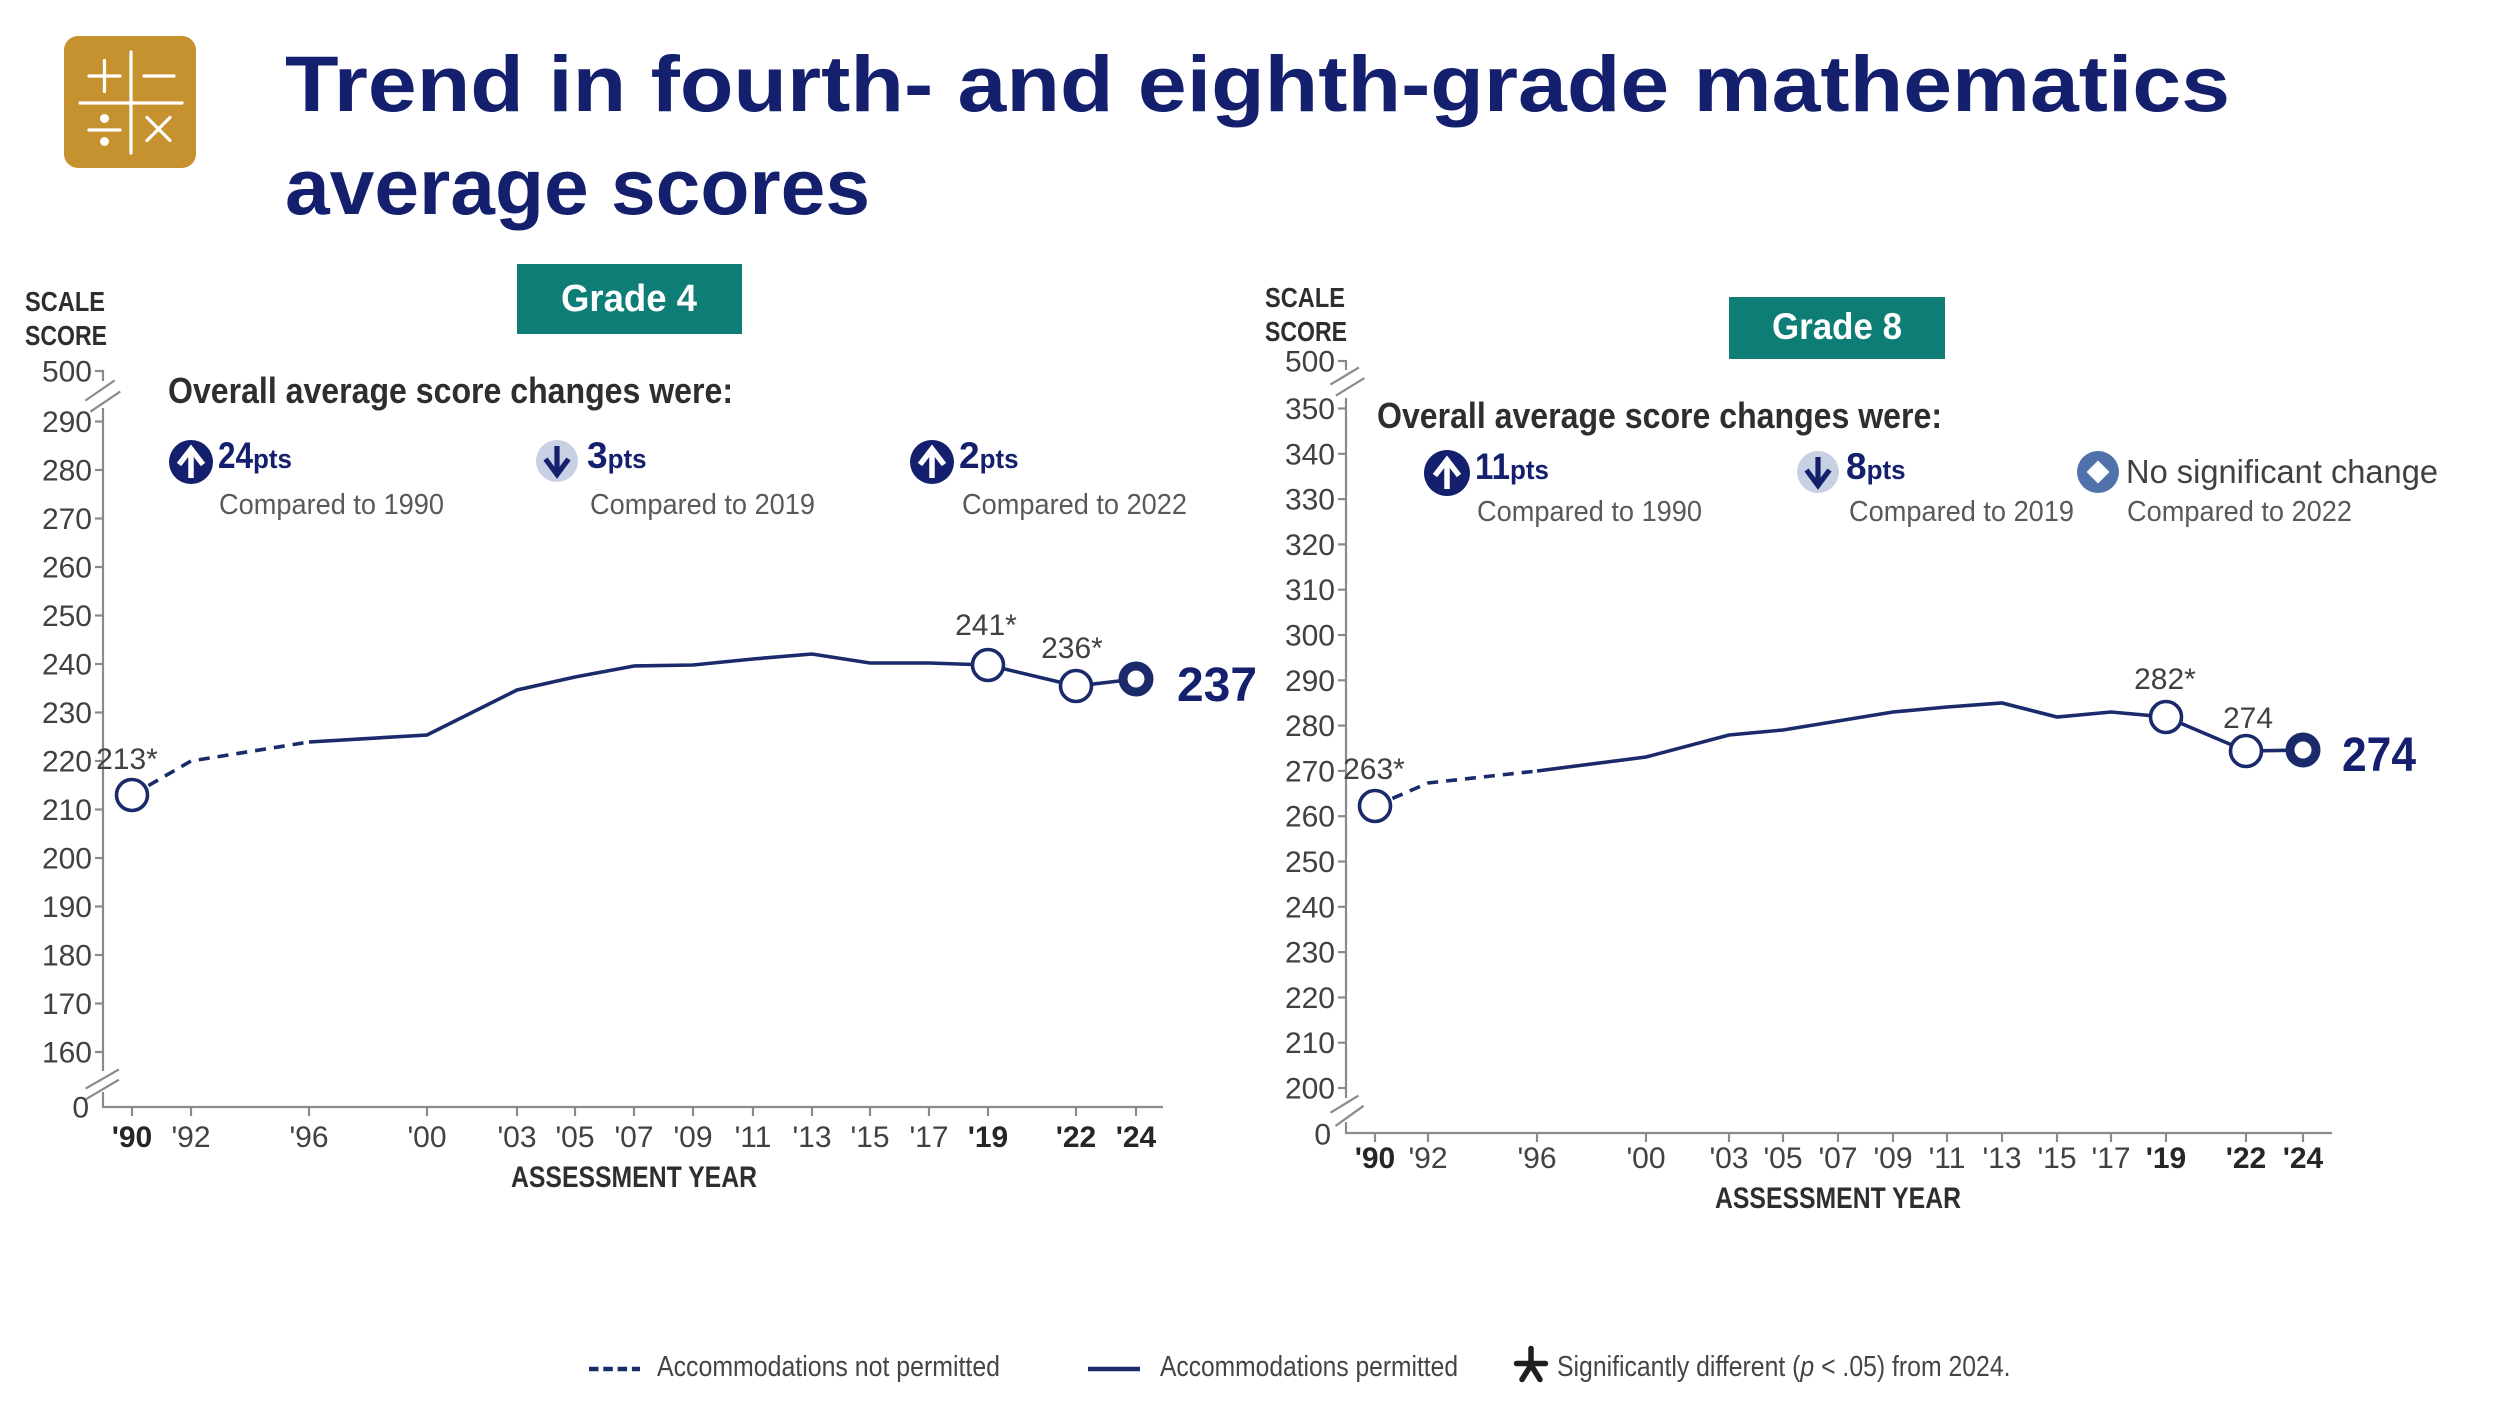  What do you see at coordinates (1217, 685) in the screenshot?
I see `svg-text: 237` at bounding box center [1217, 685].